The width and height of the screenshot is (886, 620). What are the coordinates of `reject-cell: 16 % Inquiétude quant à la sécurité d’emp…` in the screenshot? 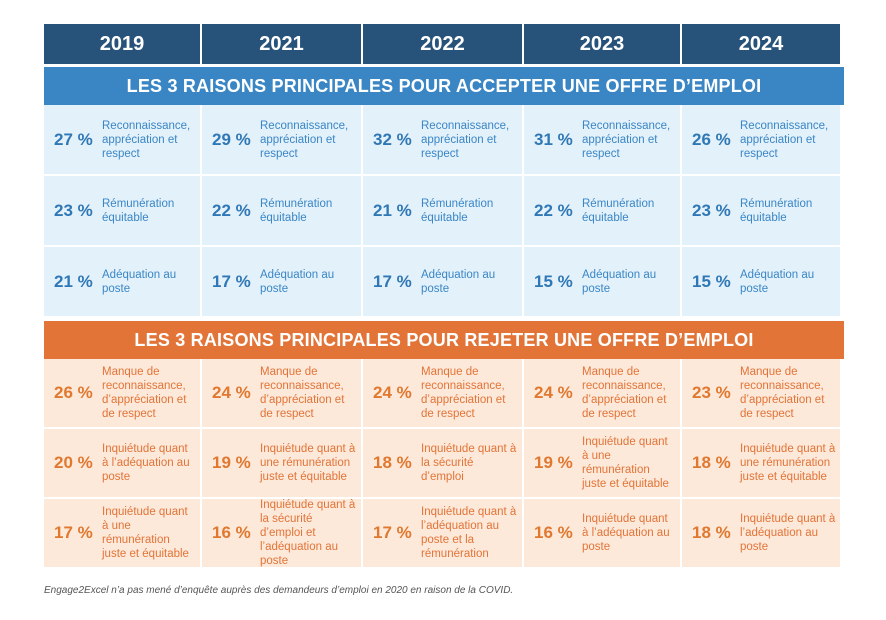 It's located at (282, 534).